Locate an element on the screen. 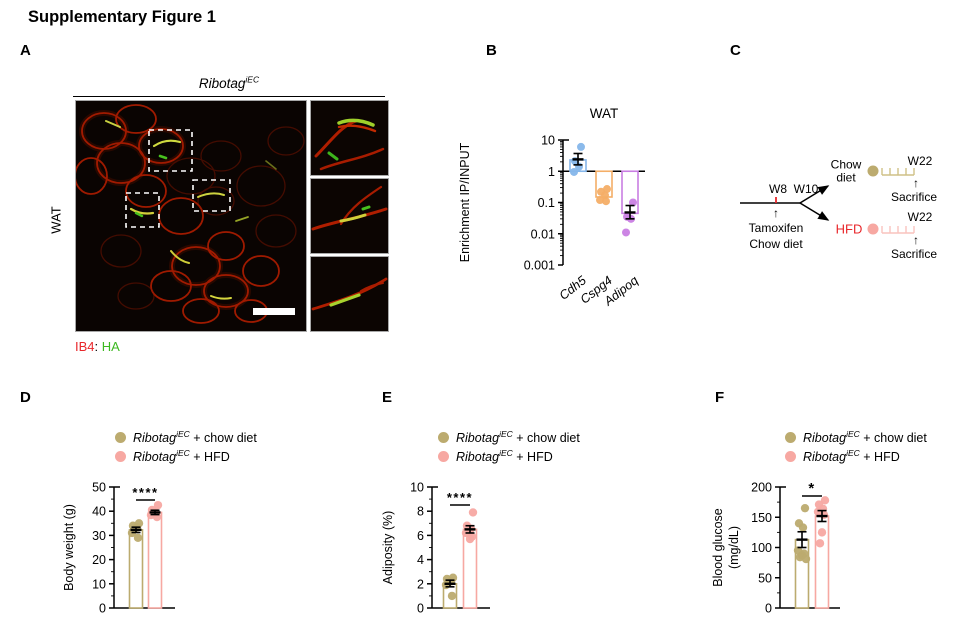 Image resolution: width=960 pixels, height=638 pixels. panel-d-label: D is located at coordinates (25, 397).